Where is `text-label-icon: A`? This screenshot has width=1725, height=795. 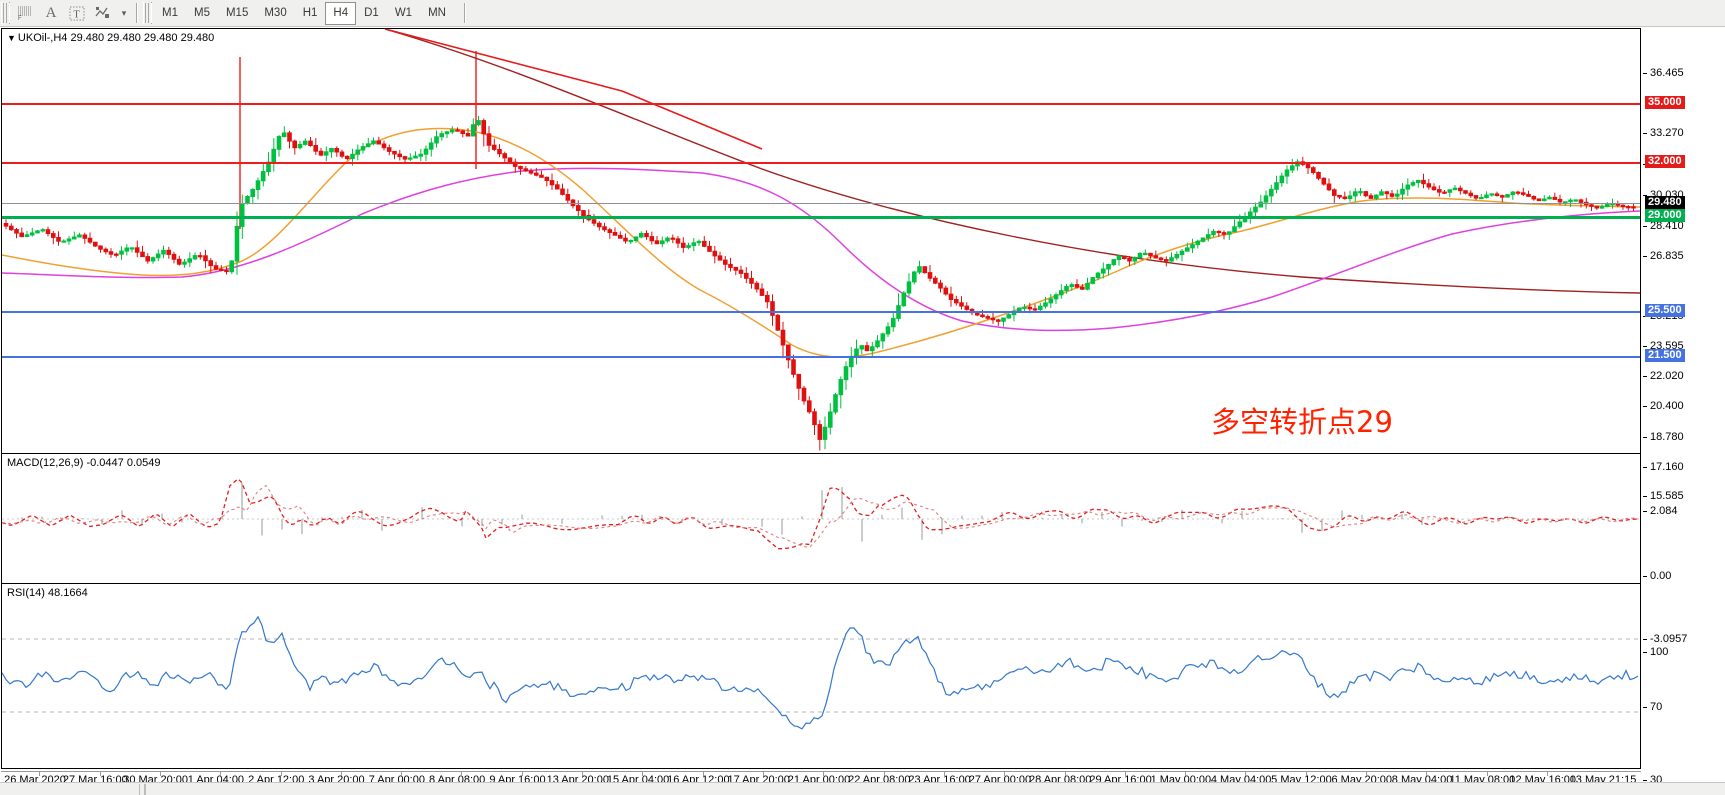 text-label-icon: A is located at coordinates (51, 12).